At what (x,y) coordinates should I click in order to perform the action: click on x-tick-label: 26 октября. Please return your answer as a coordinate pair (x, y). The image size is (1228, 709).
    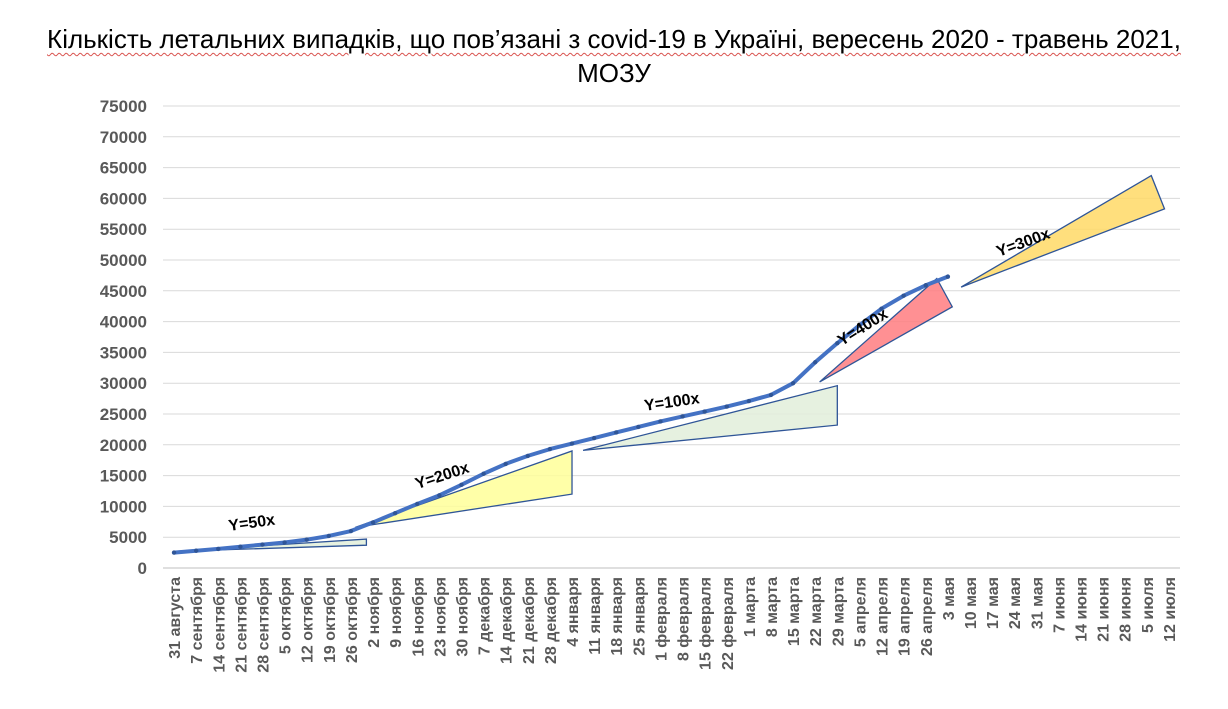
    Looking at the image, I should click on (352, 620).